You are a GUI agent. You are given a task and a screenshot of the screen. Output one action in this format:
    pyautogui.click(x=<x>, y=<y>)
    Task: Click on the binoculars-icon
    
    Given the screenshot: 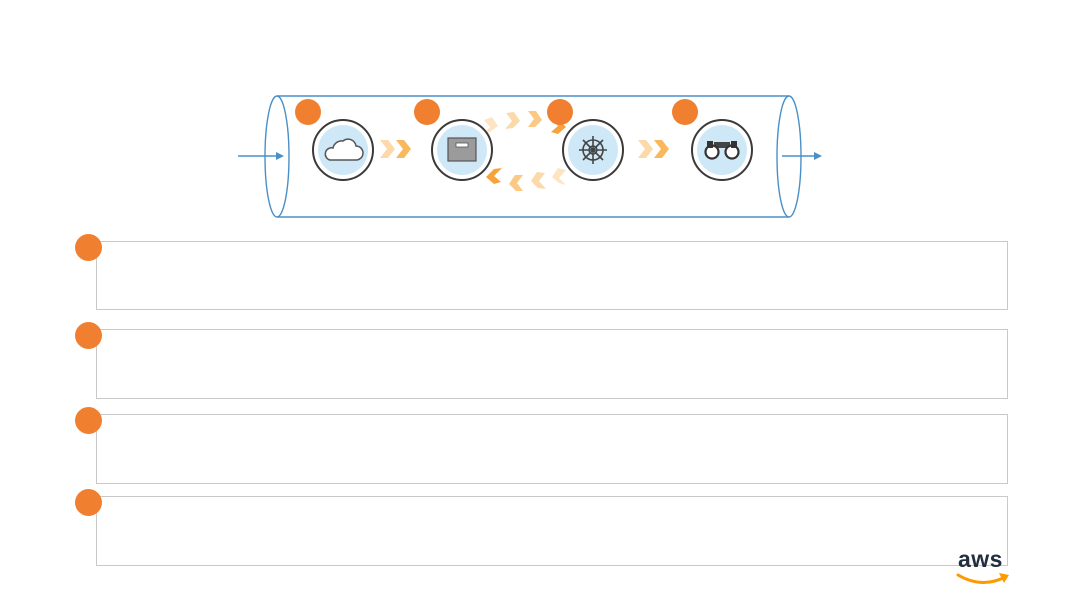 What is the action you would take?
    pyautogui.click(x=722, y=150)
    